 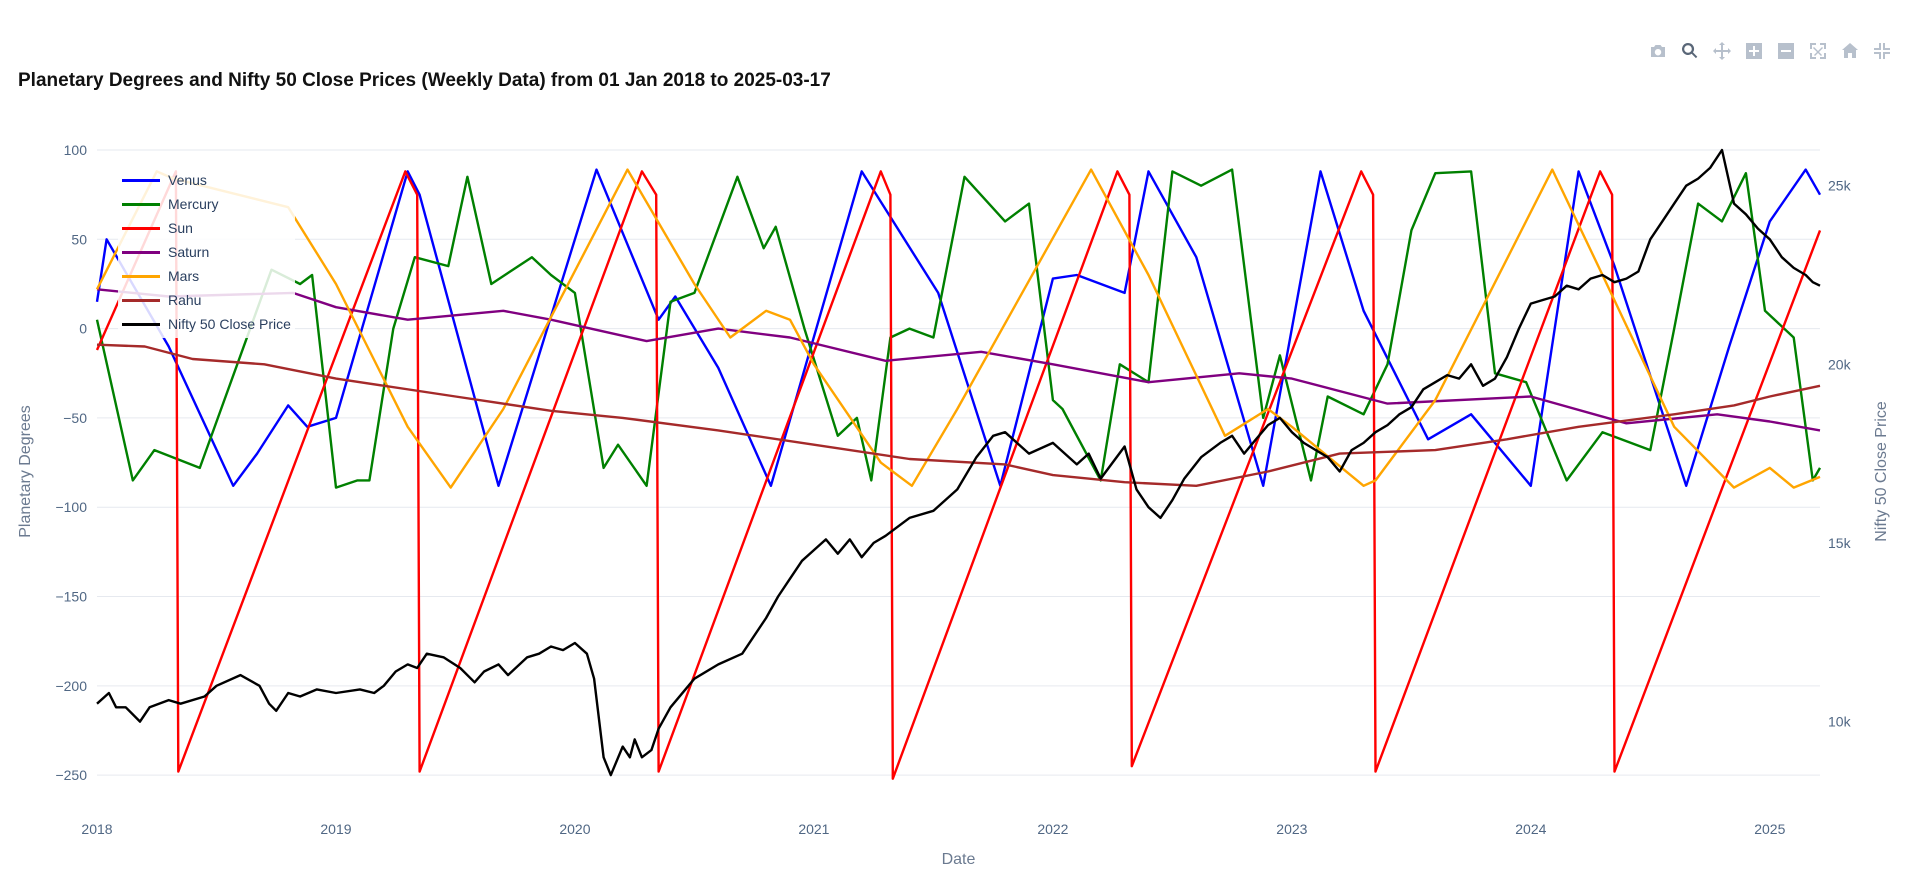 What do you see at coordinates (1840, 722) in the screenshot?
I see `y2-tick-label: 10k` at bounding box center [1840, 722].